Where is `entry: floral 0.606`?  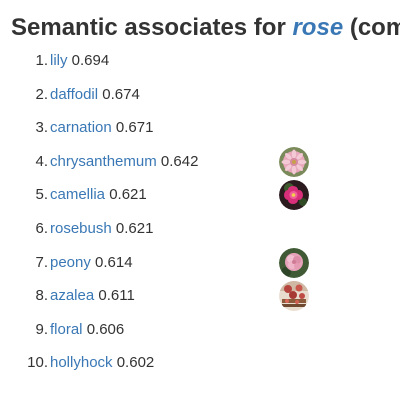
entry: floral 0.606 is located at coordinates (87, 330).